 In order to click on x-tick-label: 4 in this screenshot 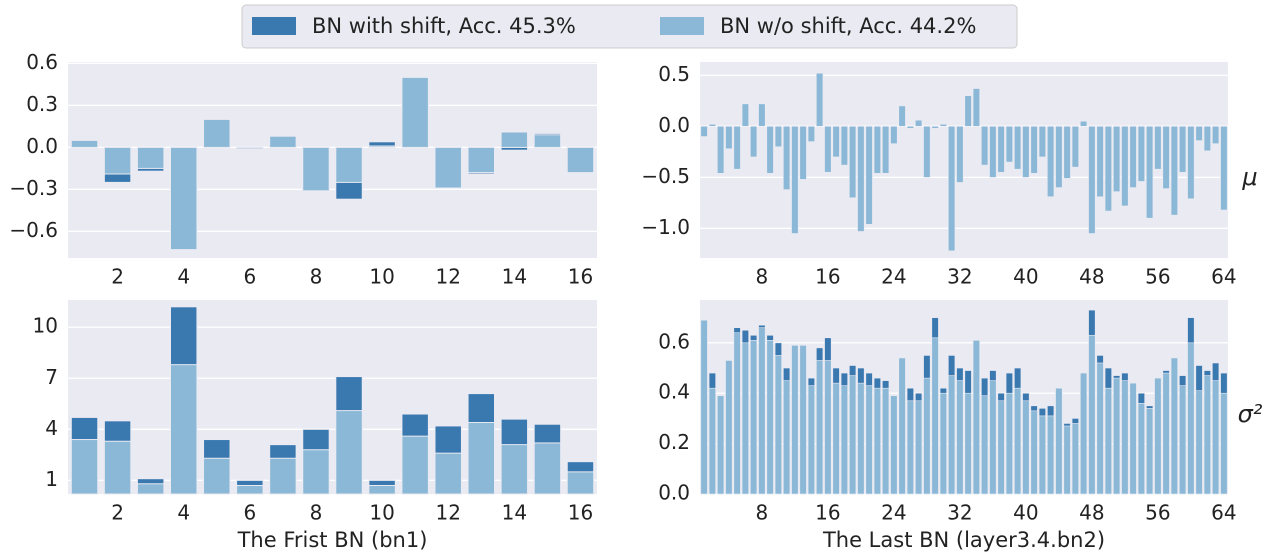, I will do `click(183, 277)`.